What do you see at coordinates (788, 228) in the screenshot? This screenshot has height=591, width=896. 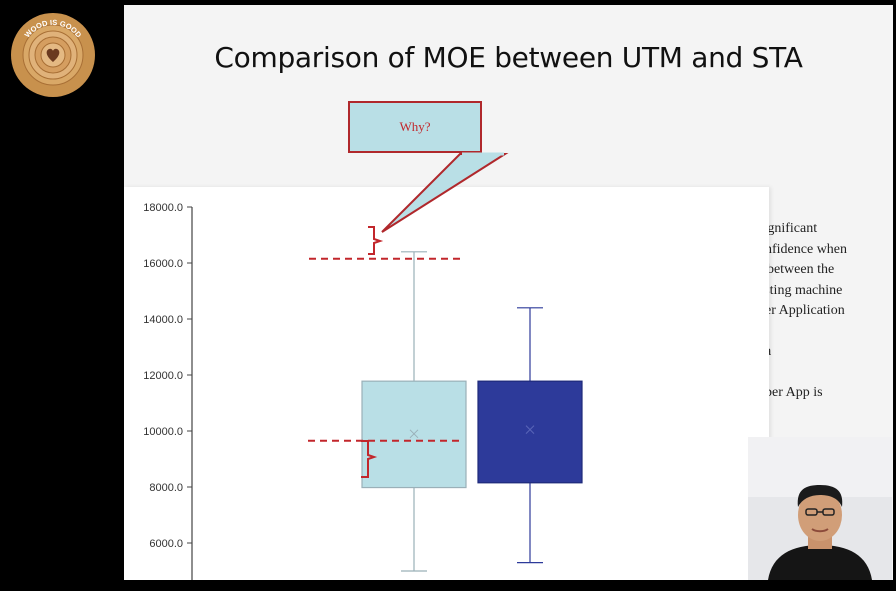 I see `side-text-line: significant` at bounding box center [788, 228].